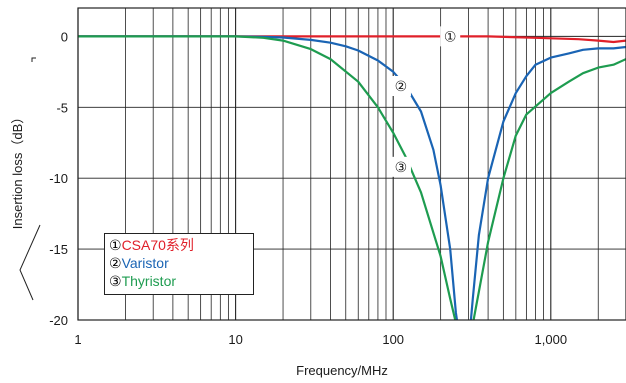 The image size is (626, 383). I want to click on curve-annotation-label: ②, so click(401, 86).